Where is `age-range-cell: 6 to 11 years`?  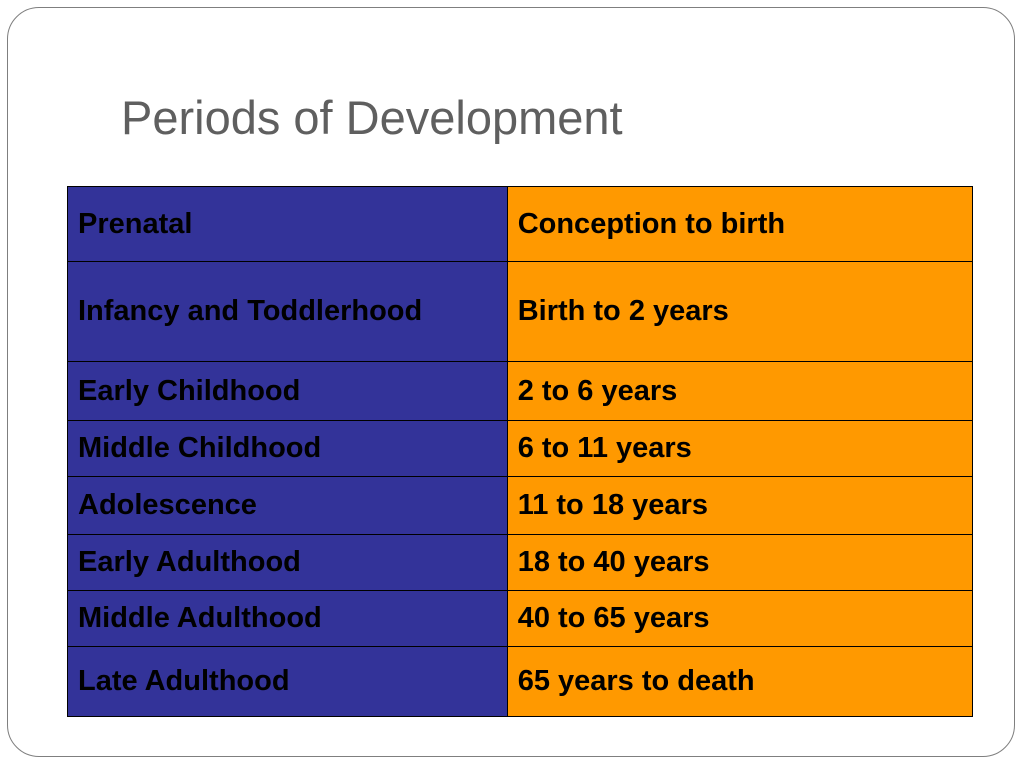
age-range-cell: 6 to 11 years is located at coordinates (740, 448).